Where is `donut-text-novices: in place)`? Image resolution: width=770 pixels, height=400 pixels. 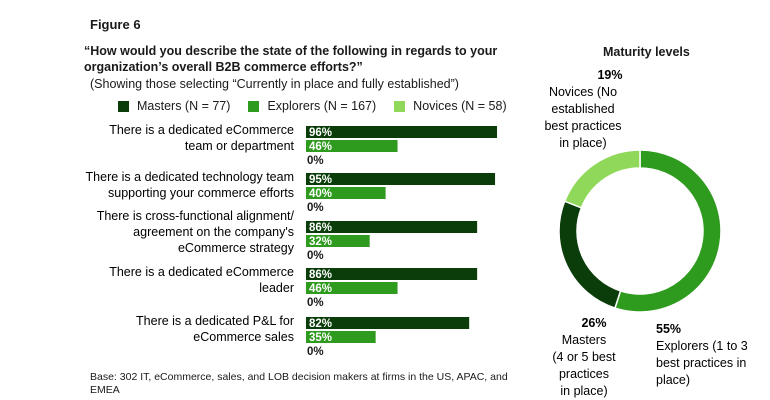 donut-text-novices: in place) is located at coordinates (582, 143).